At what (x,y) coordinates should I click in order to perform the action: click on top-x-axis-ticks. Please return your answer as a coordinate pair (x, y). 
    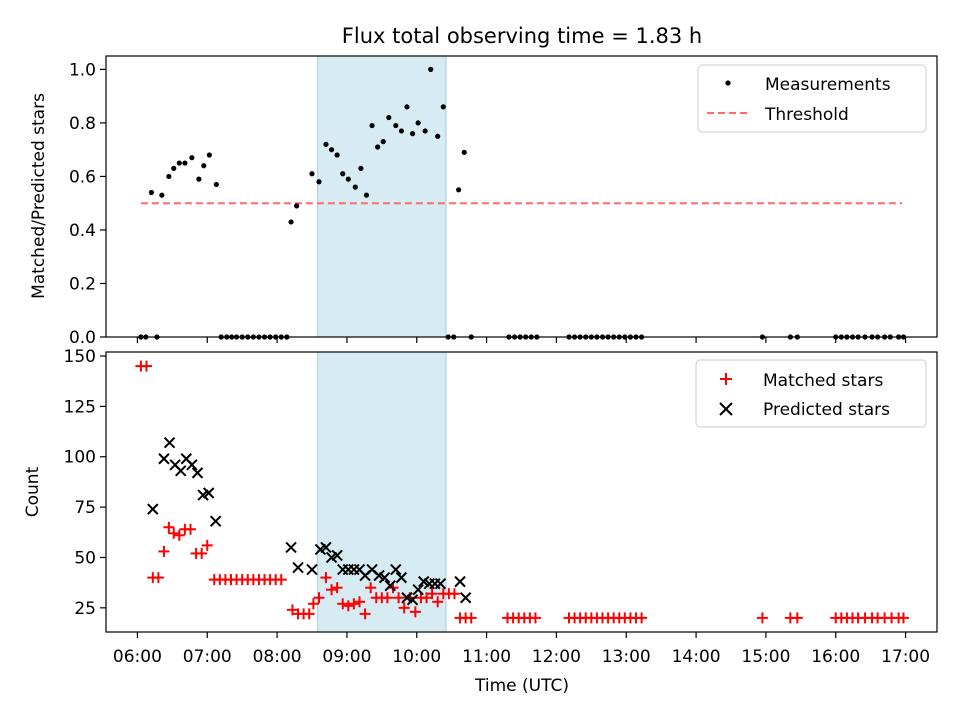
    Looking at the image, I should click on (521, 340).